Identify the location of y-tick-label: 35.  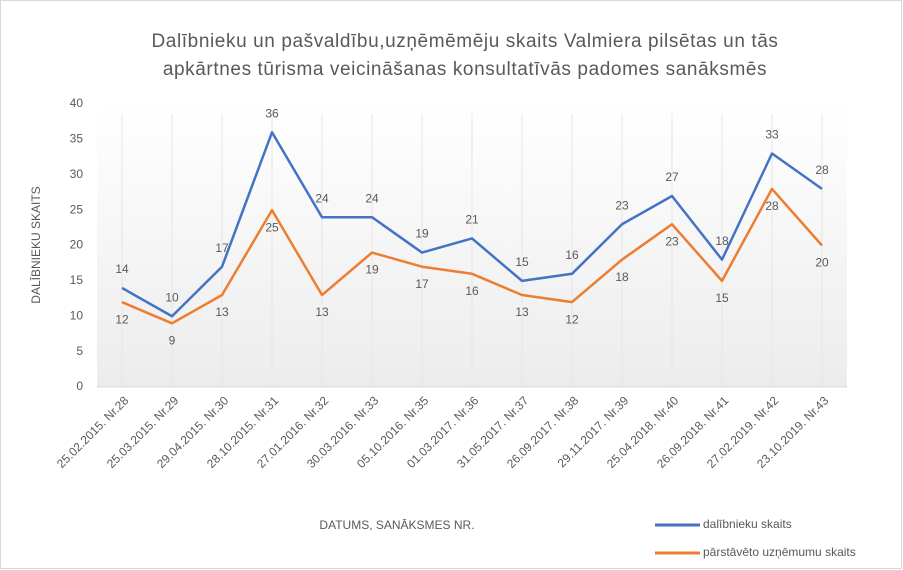
(77, 139).